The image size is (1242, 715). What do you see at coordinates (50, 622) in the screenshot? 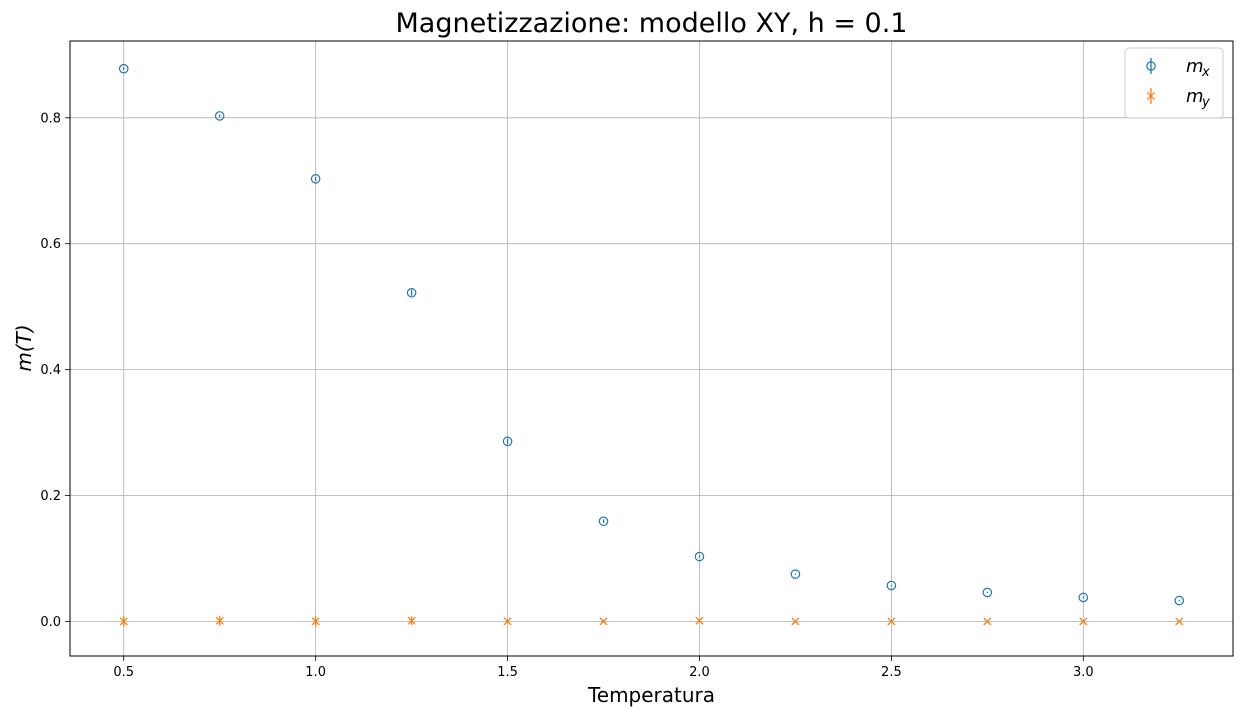
I see `y-tick-label: 0.0` at bounding box center [50, 622].